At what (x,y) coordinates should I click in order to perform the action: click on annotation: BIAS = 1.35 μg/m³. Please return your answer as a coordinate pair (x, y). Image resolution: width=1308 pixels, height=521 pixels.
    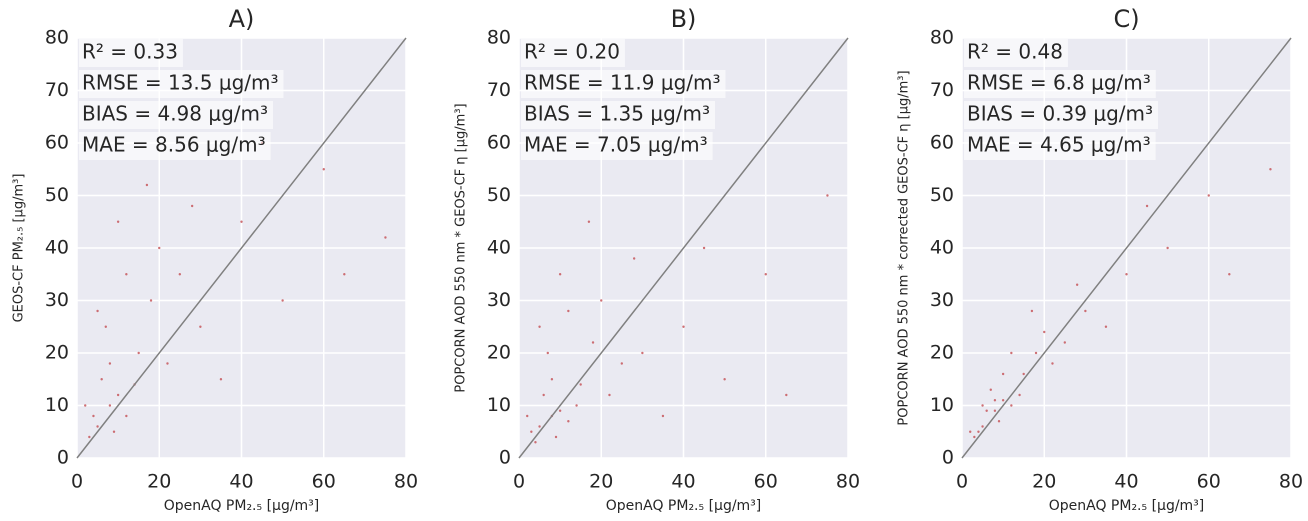
    Looking at the image, I should click on (617, 114).